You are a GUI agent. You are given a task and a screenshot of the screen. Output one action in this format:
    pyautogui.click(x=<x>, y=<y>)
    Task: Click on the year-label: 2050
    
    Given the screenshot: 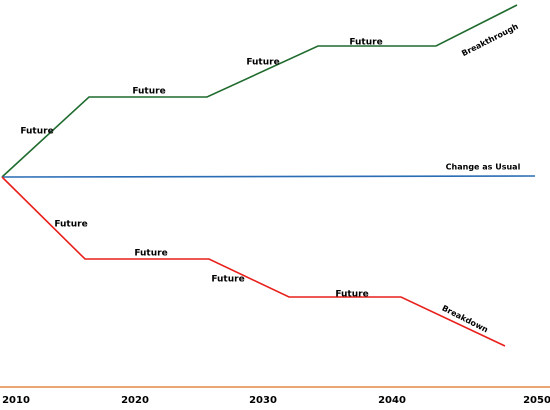 What is the action you would take?
    pyautogui.click(x=536, y=400)
    